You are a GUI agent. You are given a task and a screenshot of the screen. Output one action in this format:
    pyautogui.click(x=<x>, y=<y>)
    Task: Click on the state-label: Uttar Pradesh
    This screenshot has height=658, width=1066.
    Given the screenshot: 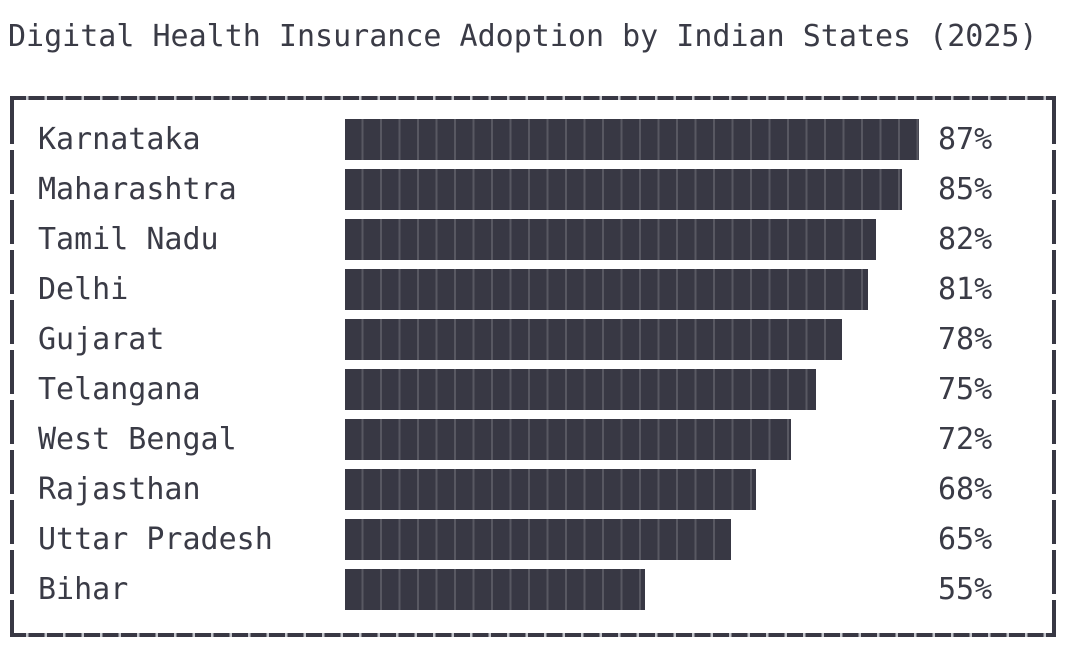 What is the action you would take?
    pyautogui.click(x=155, y=539)
    